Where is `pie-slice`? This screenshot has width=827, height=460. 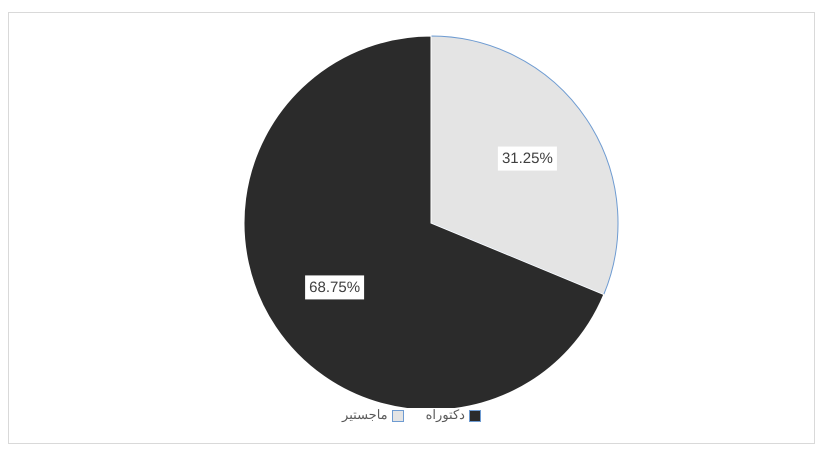
pie-slice is located at coordinates (524, 166).